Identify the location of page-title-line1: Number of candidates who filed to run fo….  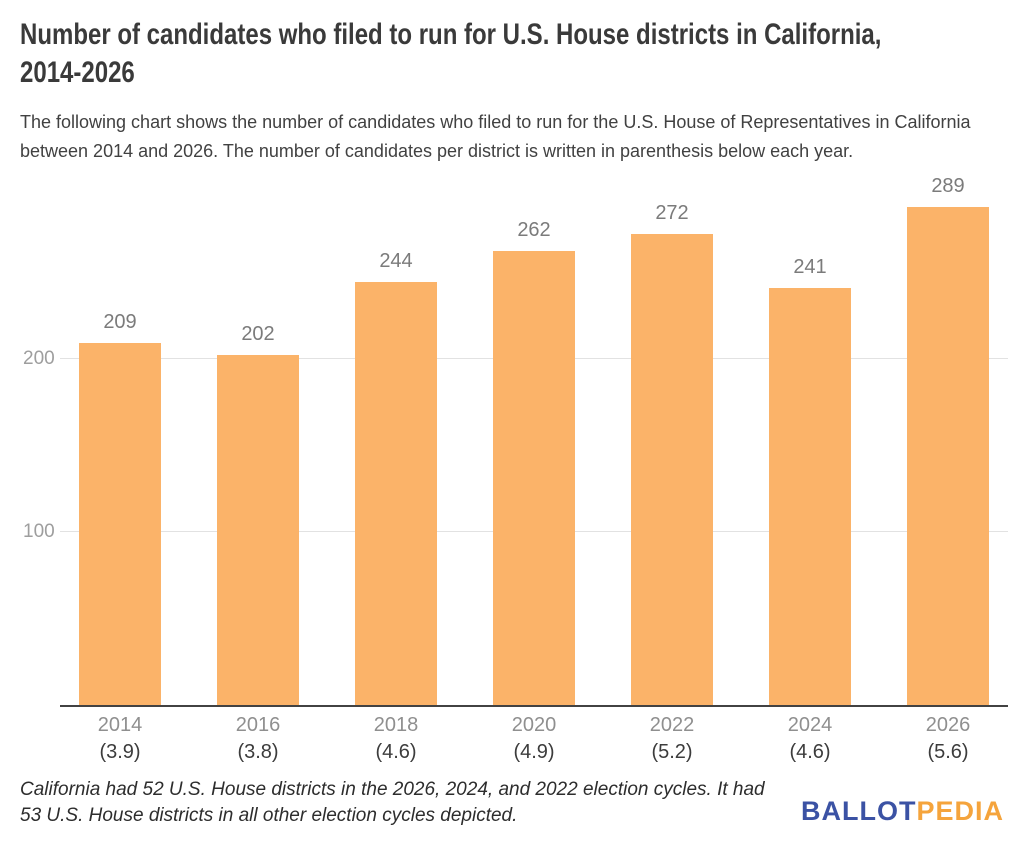
(451, 34).